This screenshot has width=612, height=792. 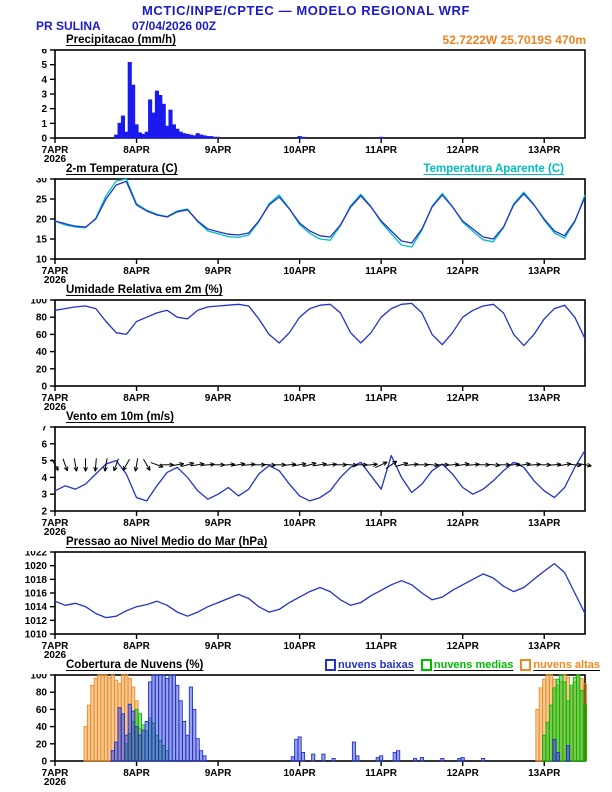 I want to click on legend-nuvens-baixas: nuvens baixas, so click(x=369, y=665).